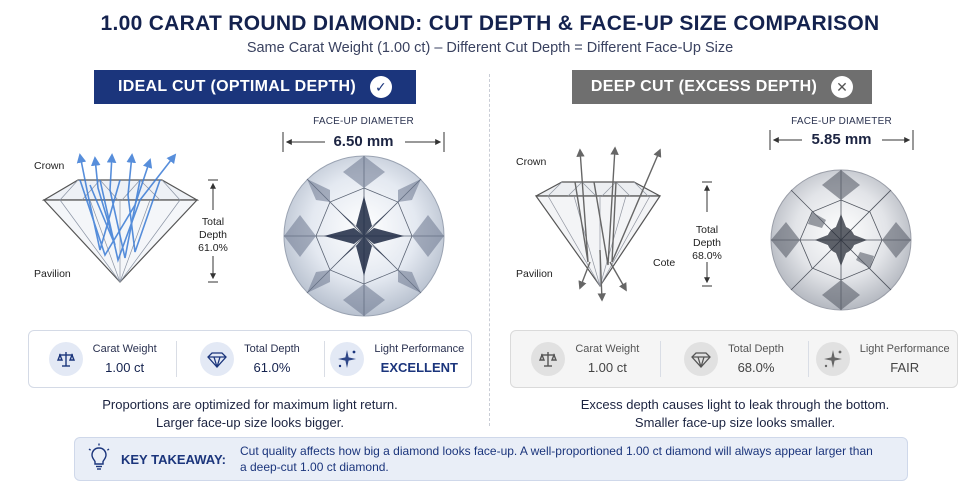 The height and width of the screenshot is (490, 980). What do you see at coordinates (905, 367) in the screenshot?
I see `deep-light-value: FAIR` at bounding box center [905, 367].